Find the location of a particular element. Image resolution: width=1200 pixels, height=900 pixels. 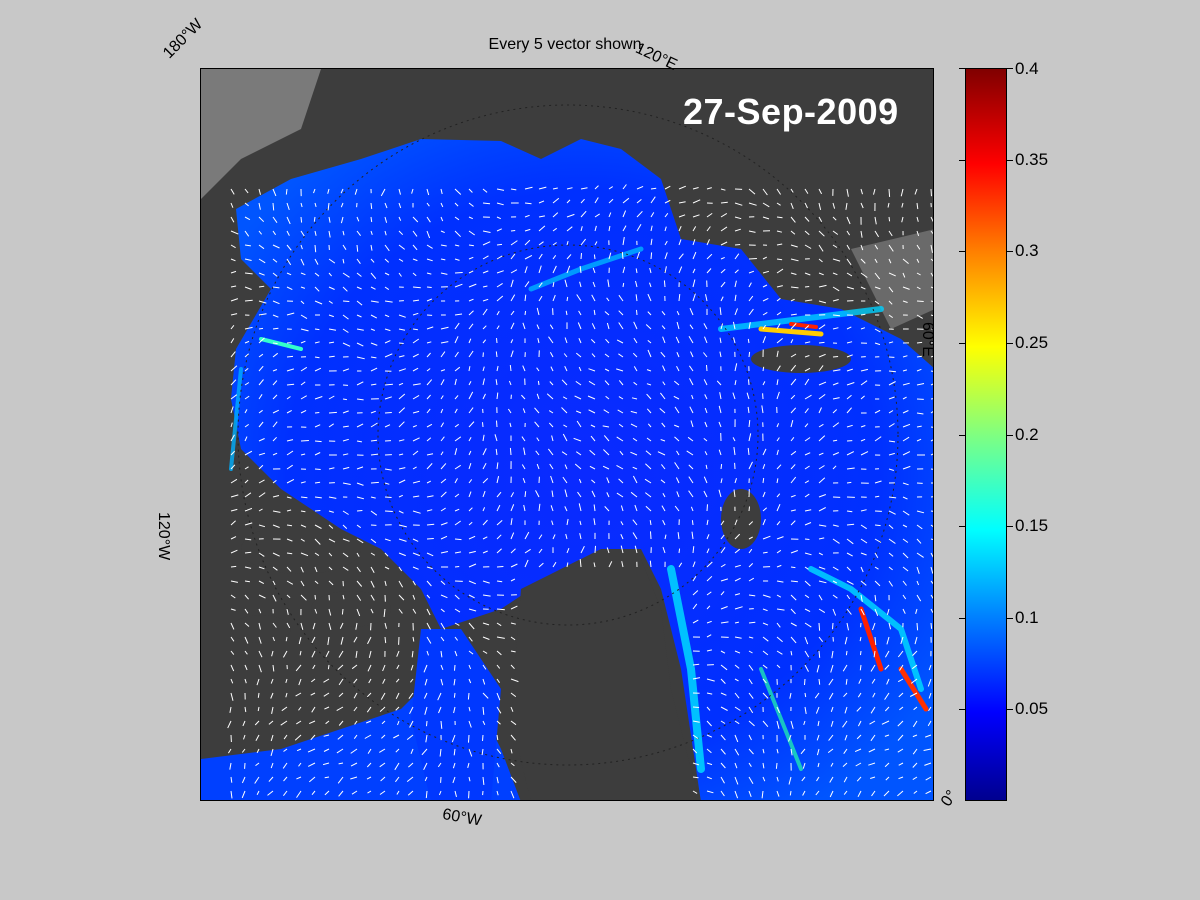

island is located at coordinates (301, 549).